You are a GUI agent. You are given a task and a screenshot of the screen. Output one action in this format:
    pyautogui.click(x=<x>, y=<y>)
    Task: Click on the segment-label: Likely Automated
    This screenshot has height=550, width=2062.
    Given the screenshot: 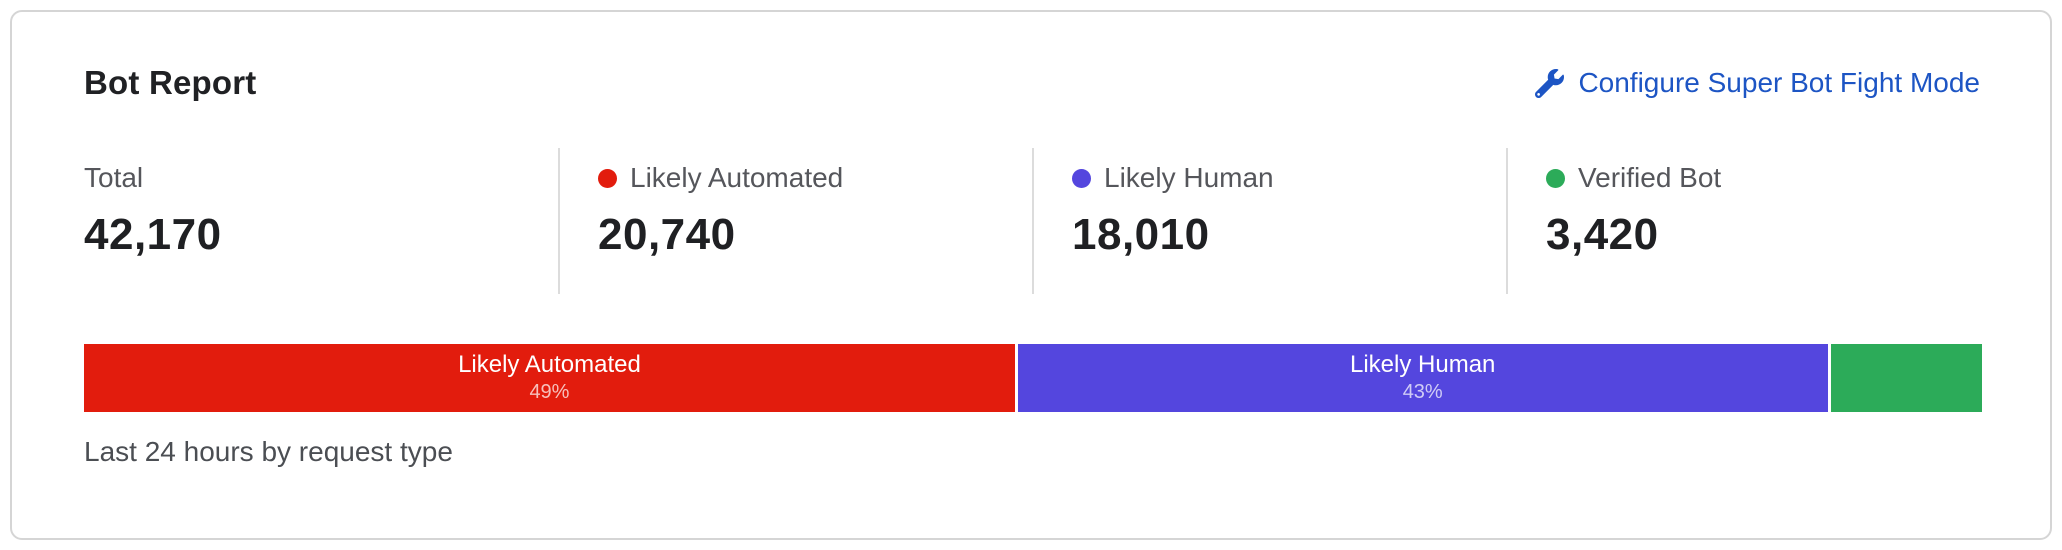 What is the action you would take?
    pyautogui.click(x=549, y=365)
    